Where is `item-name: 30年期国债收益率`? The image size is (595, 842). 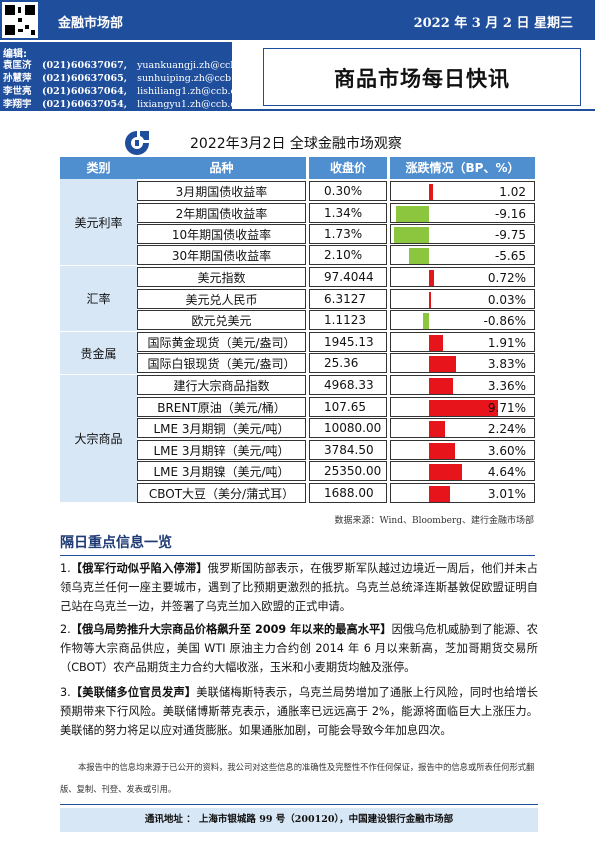 item-name: 30年期国债收益率 is located at coordinates (221, 255).